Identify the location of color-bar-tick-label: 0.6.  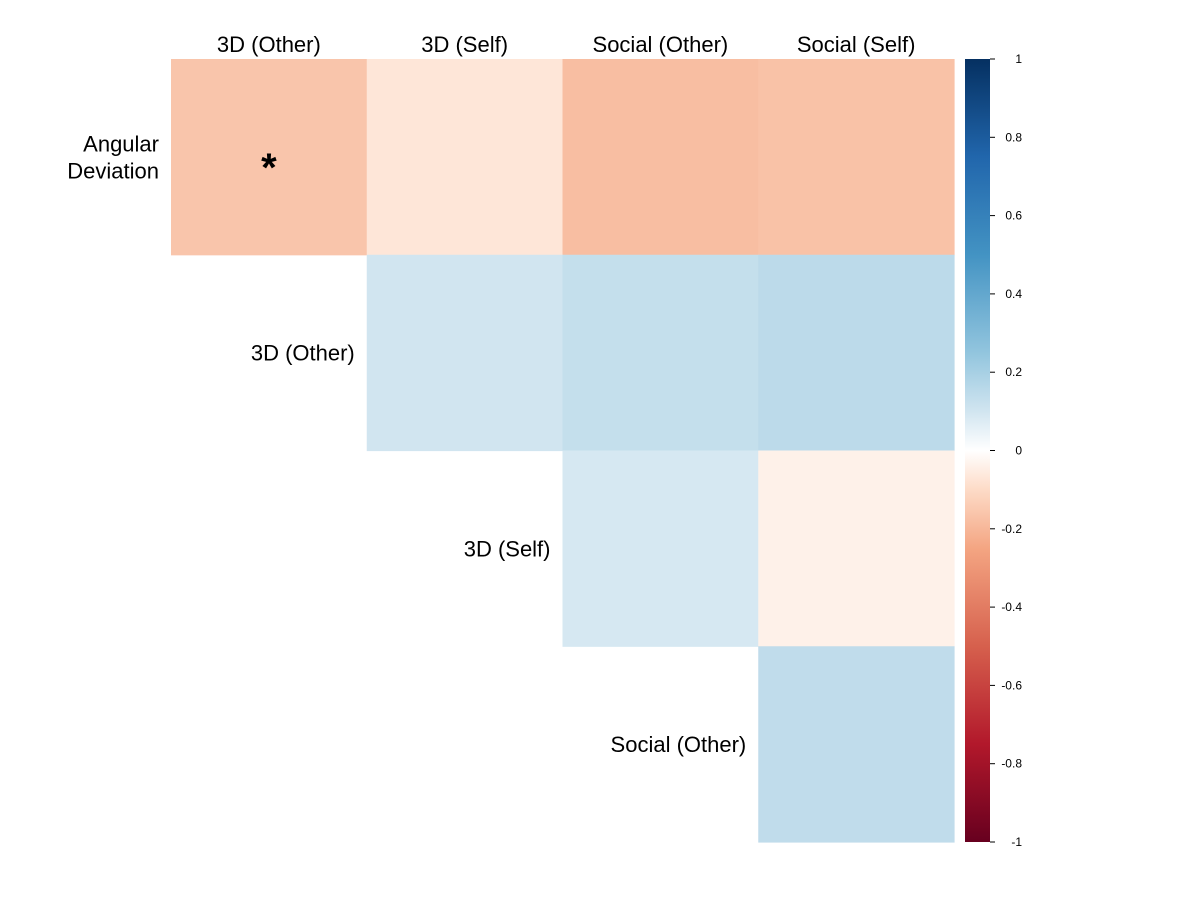
(1013, 216).